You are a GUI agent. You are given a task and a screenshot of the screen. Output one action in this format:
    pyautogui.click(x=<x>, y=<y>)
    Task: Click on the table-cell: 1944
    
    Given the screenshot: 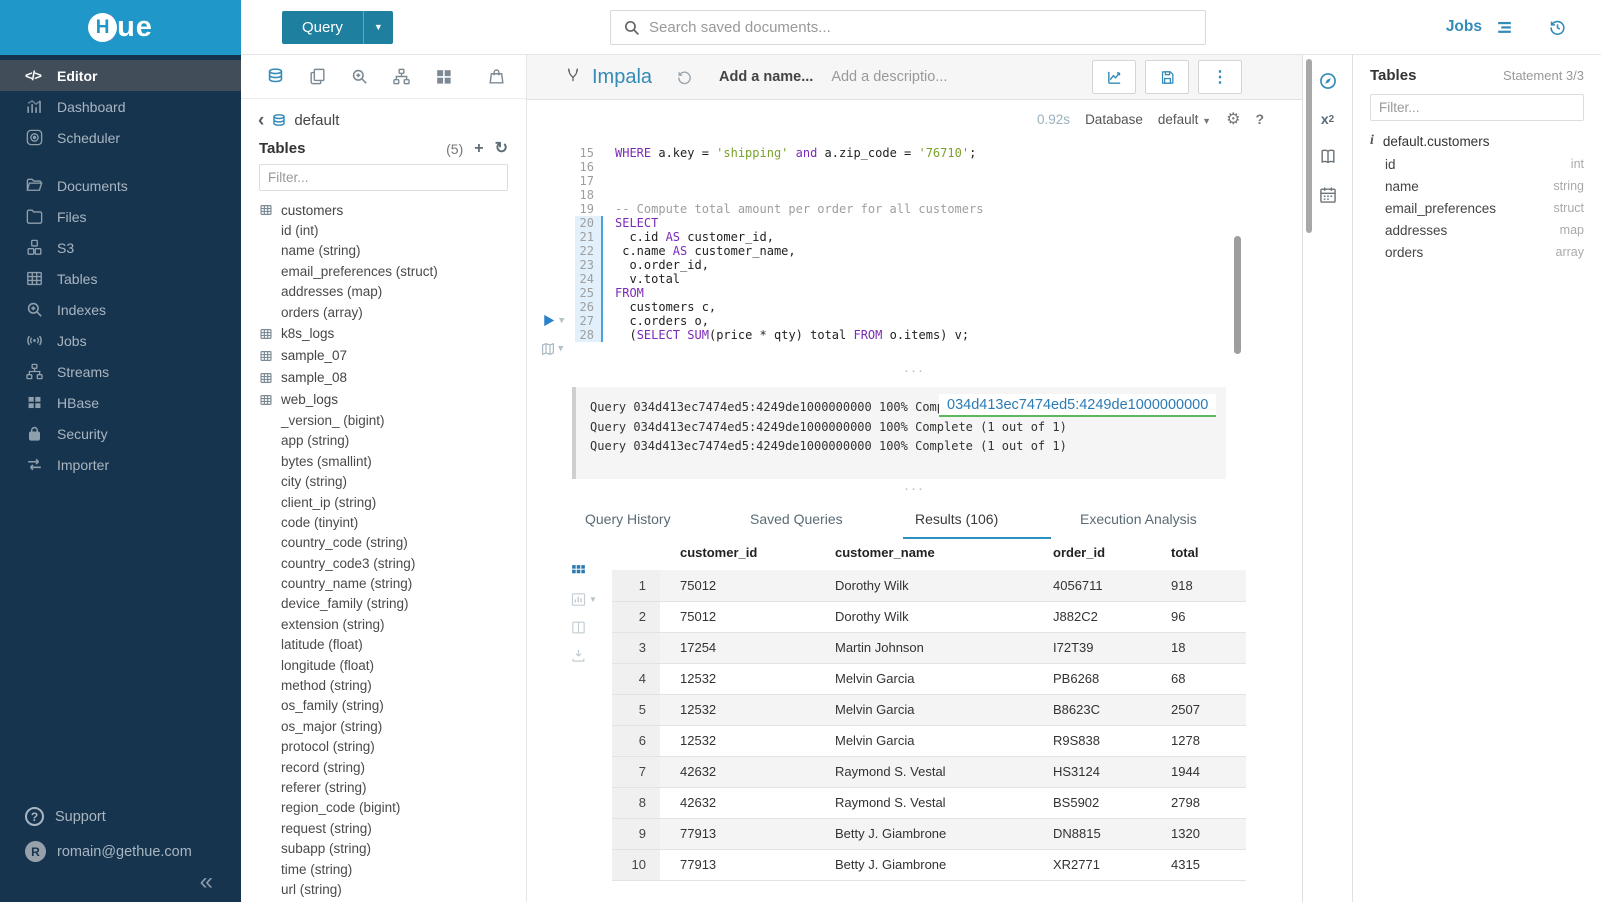 What is the action you would take?
    pyautogui.click(x=1198, y=772)
    